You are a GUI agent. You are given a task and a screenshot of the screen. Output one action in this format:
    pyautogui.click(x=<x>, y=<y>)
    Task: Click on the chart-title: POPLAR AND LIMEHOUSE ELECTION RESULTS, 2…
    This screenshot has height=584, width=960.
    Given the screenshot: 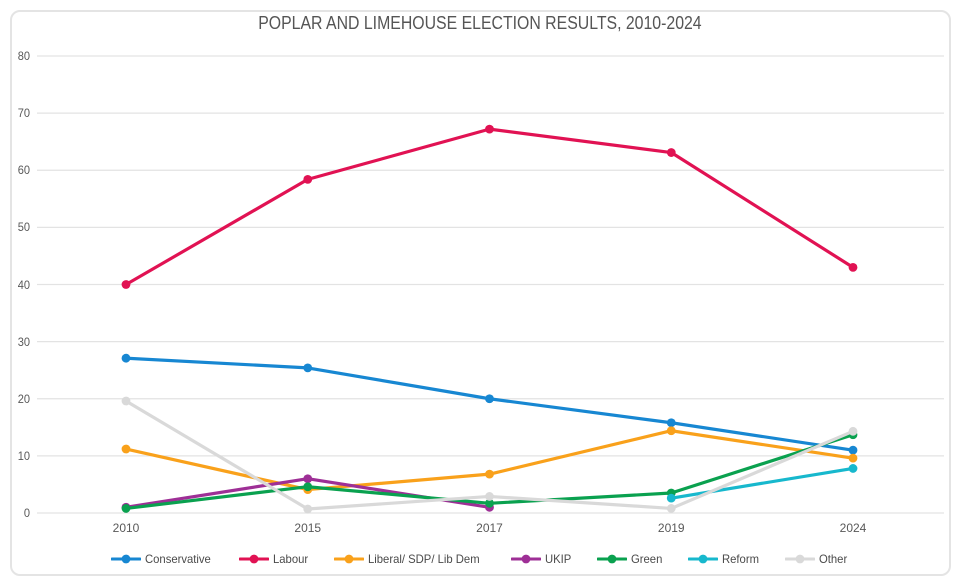 What is the action you would take?
    pyautogui.click(x=480, y=23)
    